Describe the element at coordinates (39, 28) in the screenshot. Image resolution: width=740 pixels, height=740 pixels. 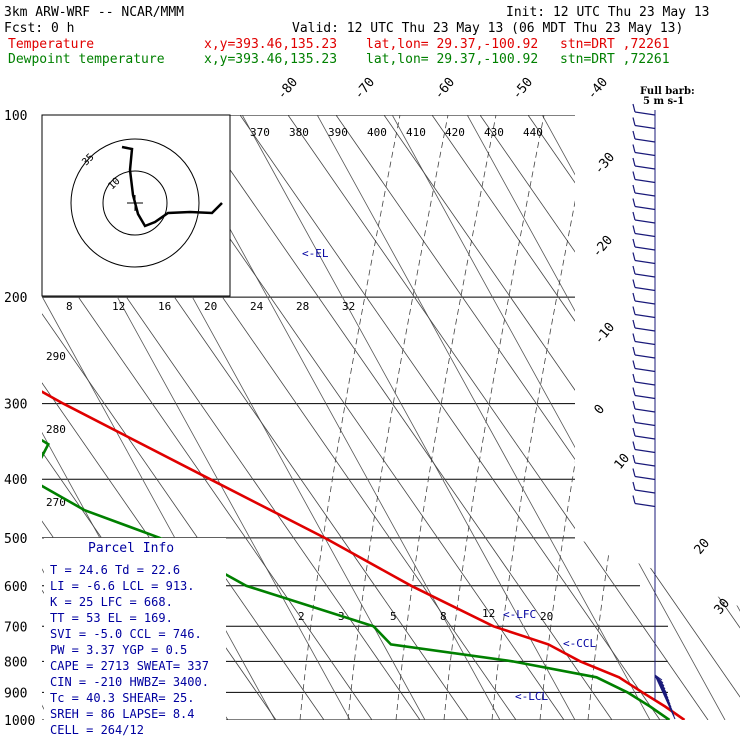
I see `forecast-hour: Fcst: 0 h` at that location.